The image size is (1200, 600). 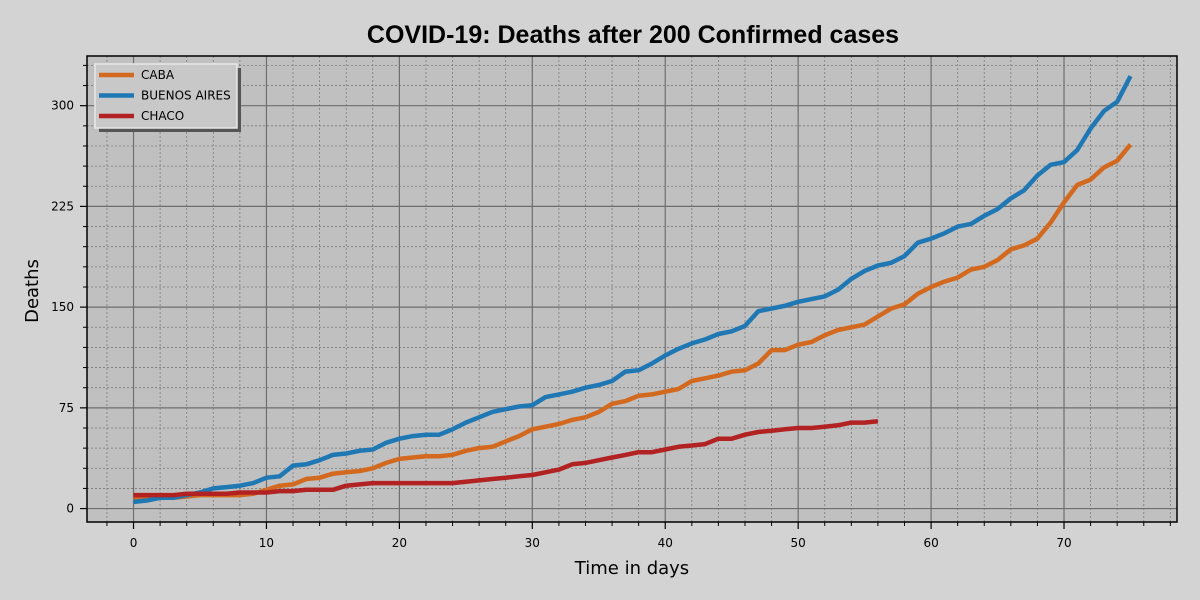 I want to click on y-tick-label: 225, so click(x=62, y=206).